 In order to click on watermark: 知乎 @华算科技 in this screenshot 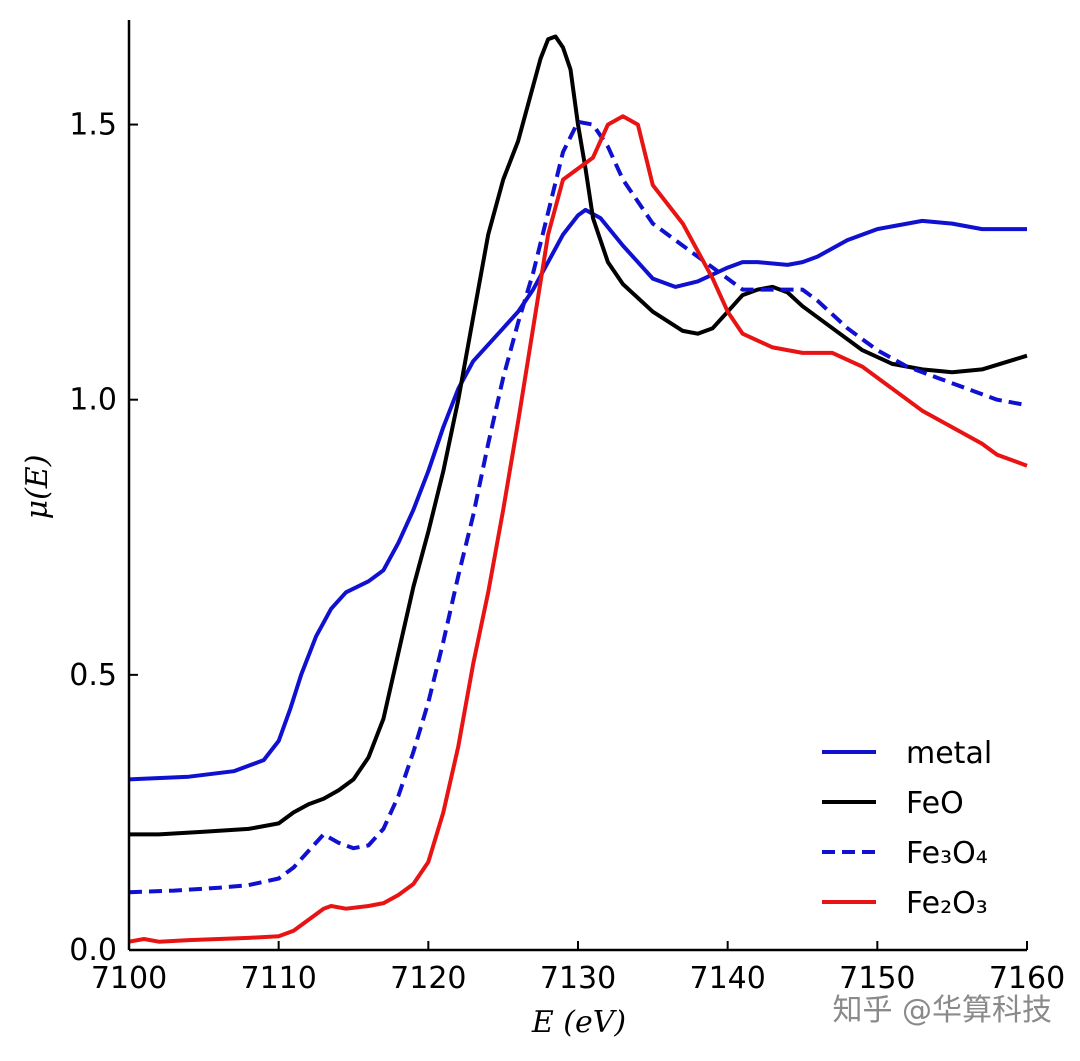, I will do `click(942, 1010)`.